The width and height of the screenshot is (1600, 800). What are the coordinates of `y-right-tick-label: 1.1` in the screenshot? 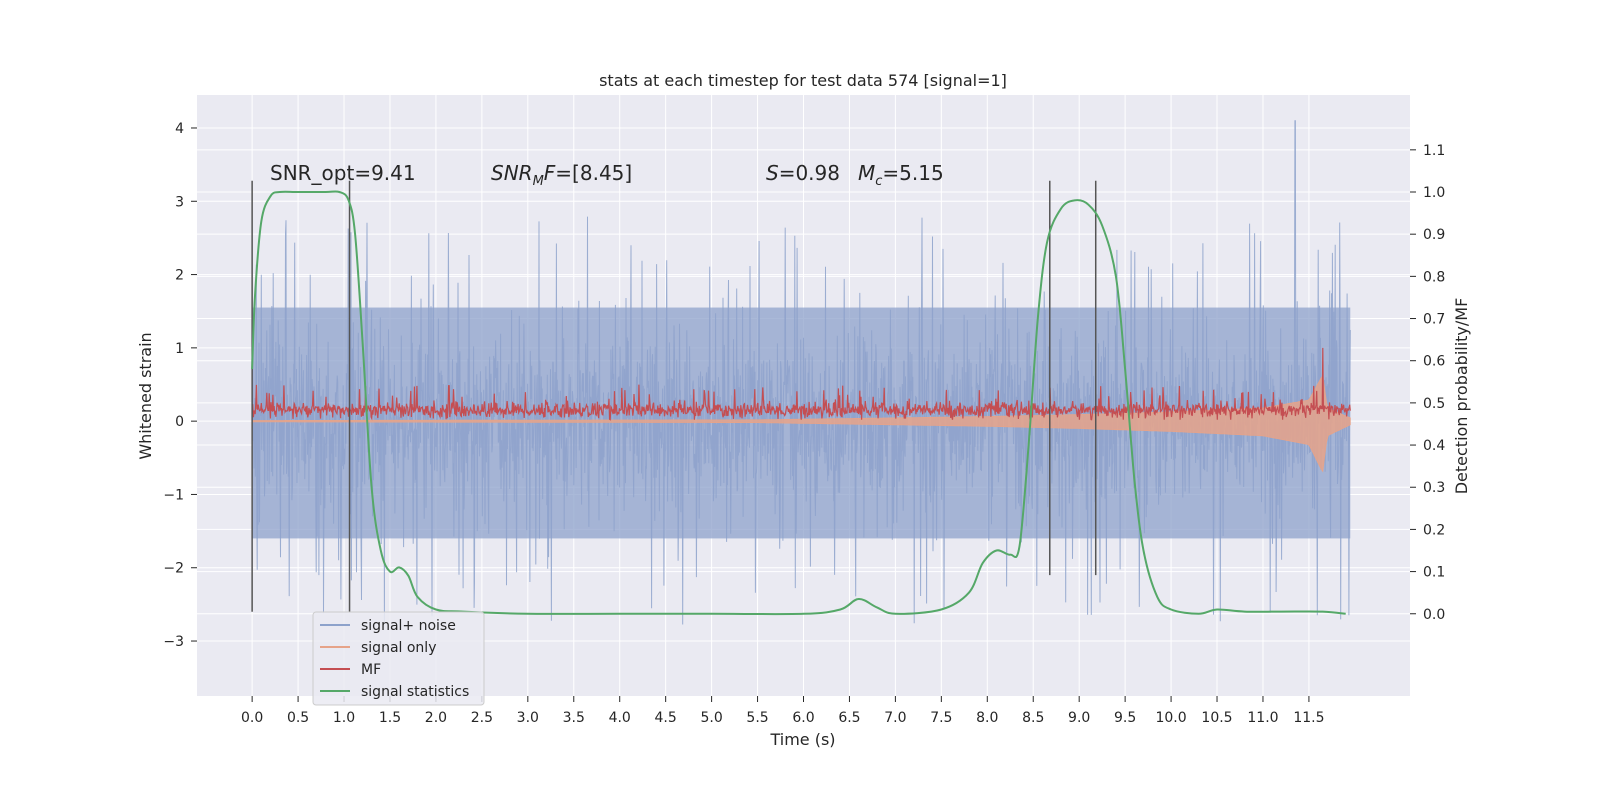 It's located at (1434, 151).